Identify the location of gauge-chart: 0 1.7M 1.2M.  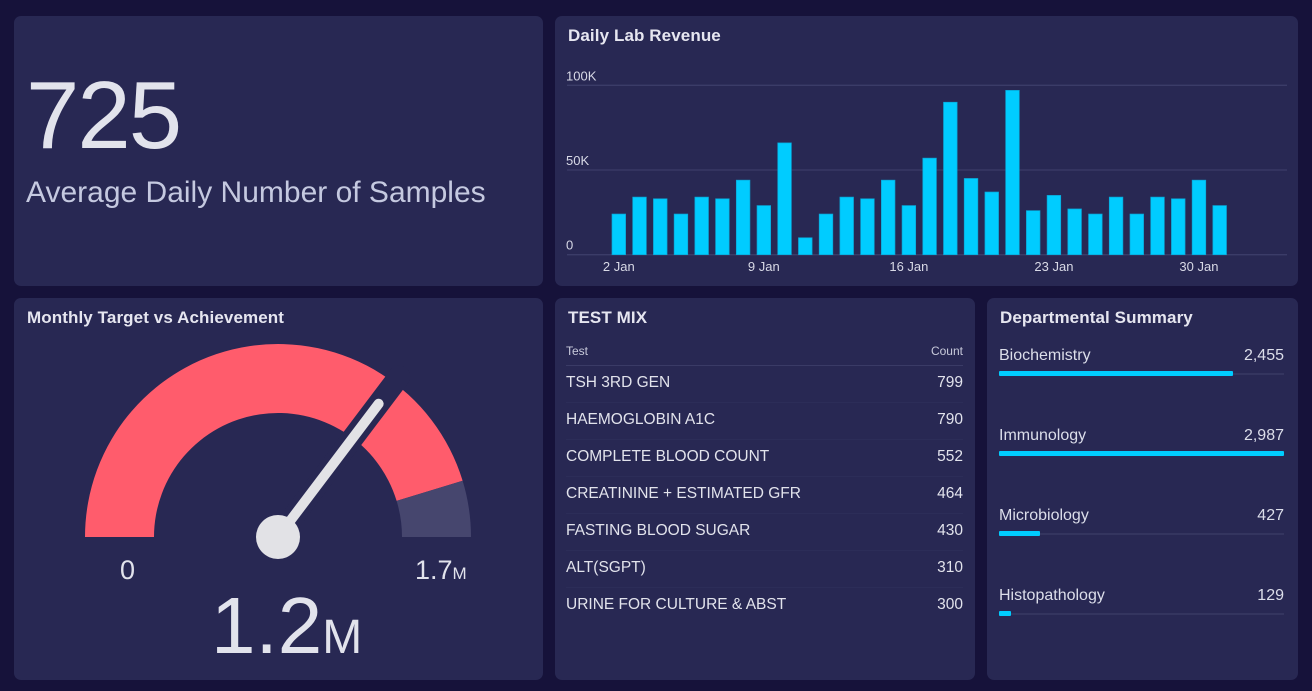
(278, 506).